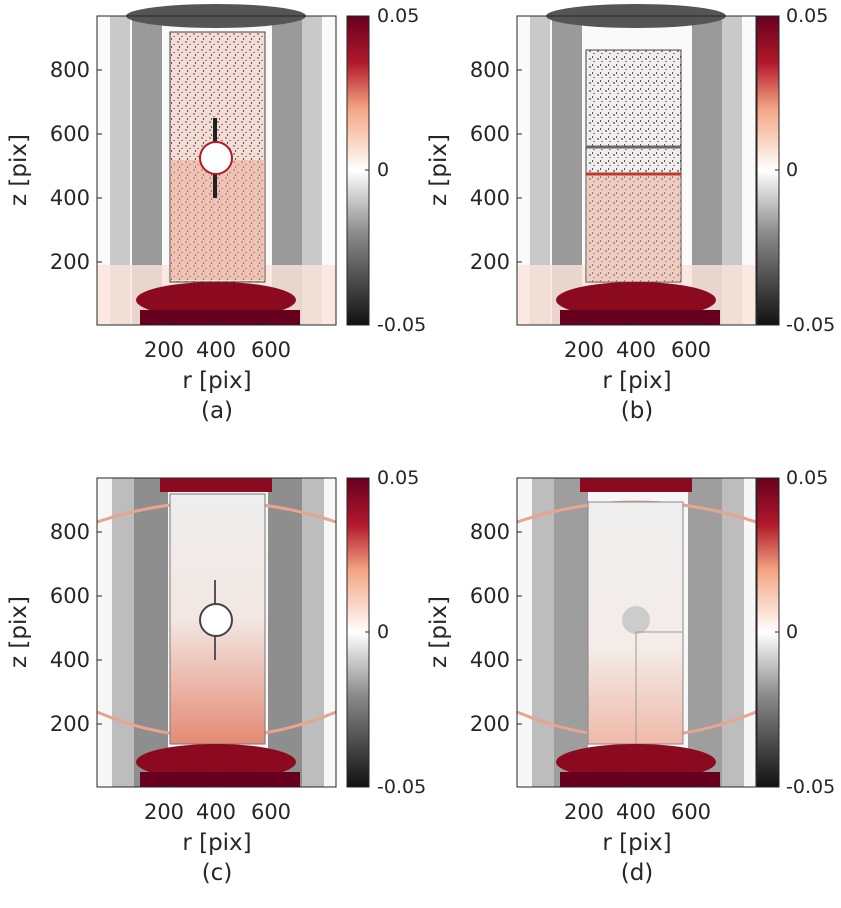 The width and height of the screenshot is (841, 908). What do you see at coordinates (637, 411) in the screenshot?
I see `panel-caption: (b)` at bounding box center [637, 411].